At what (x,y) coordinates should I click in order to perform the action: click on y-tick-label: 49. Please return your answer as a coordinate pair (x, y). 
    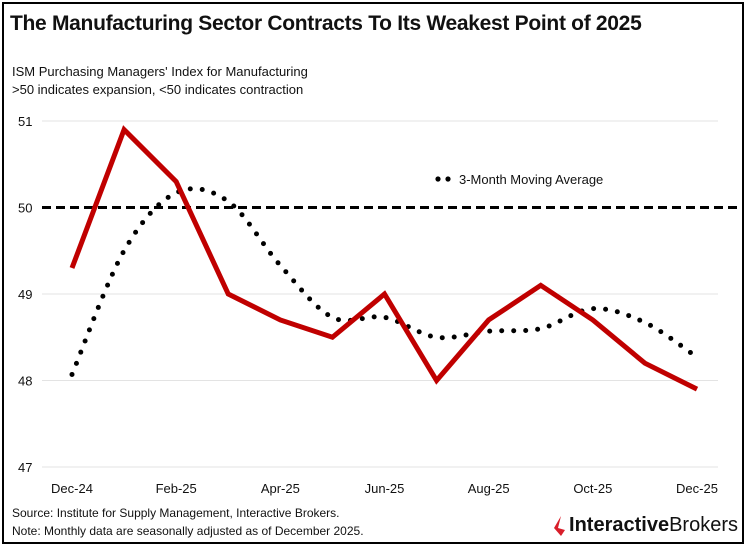
    Looking at the image, I should click on (25, 294).